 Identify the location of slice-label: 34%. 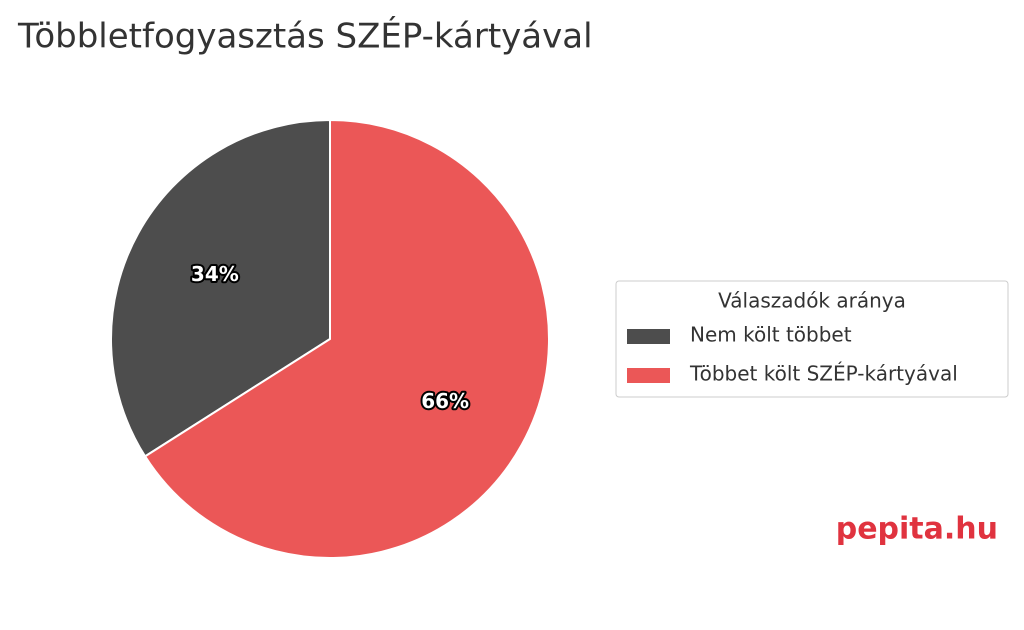
(215, 274).